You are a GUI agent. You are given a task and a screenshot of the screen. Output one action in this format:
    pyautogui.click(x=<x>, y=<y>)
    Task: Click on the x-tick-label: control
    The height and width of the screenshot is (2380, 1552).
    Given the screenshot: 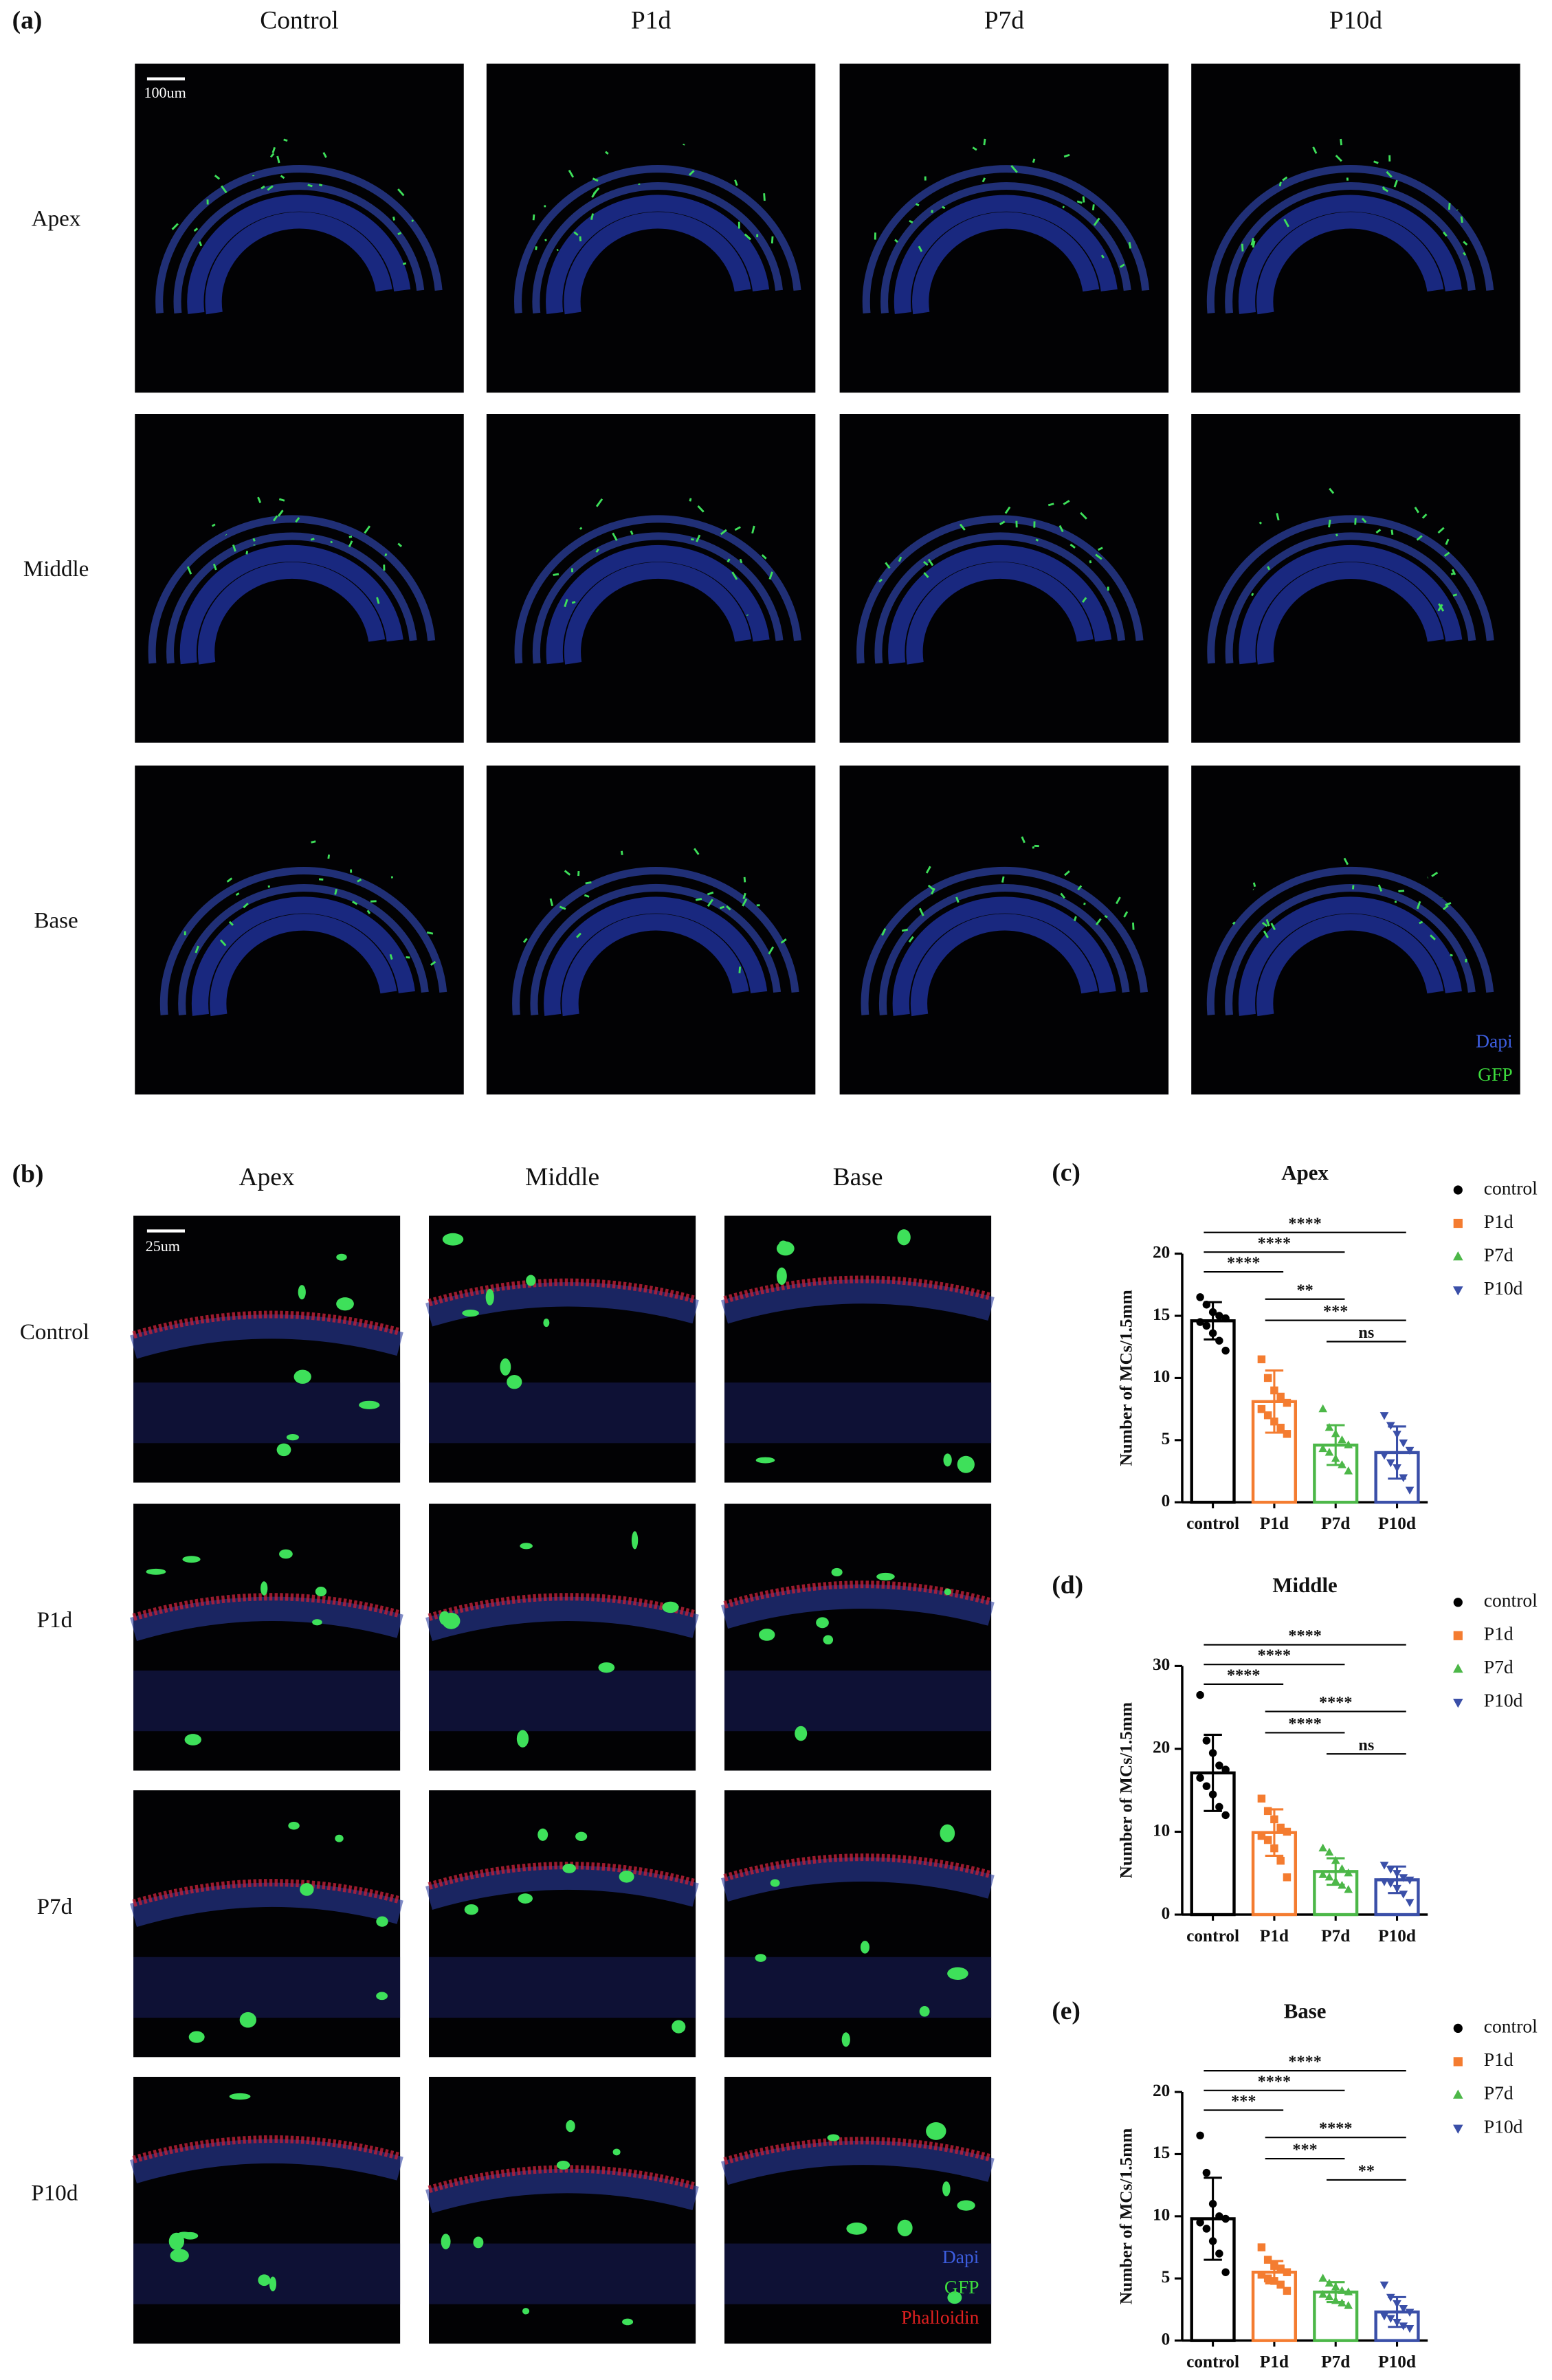 What is the action you would take?
    pyautogui.click(x=1212, y=2362)
    